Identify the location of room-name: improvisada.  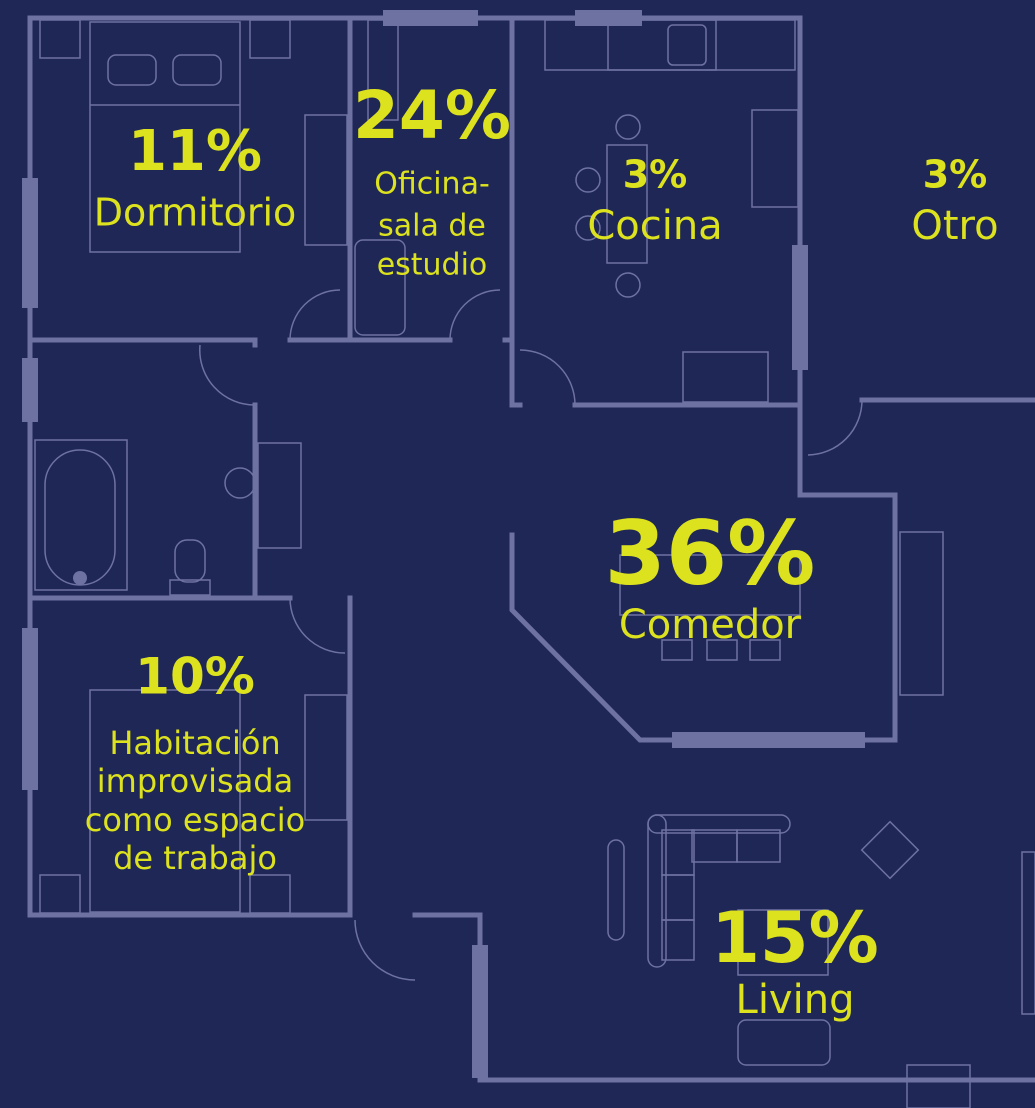
(195, 781).